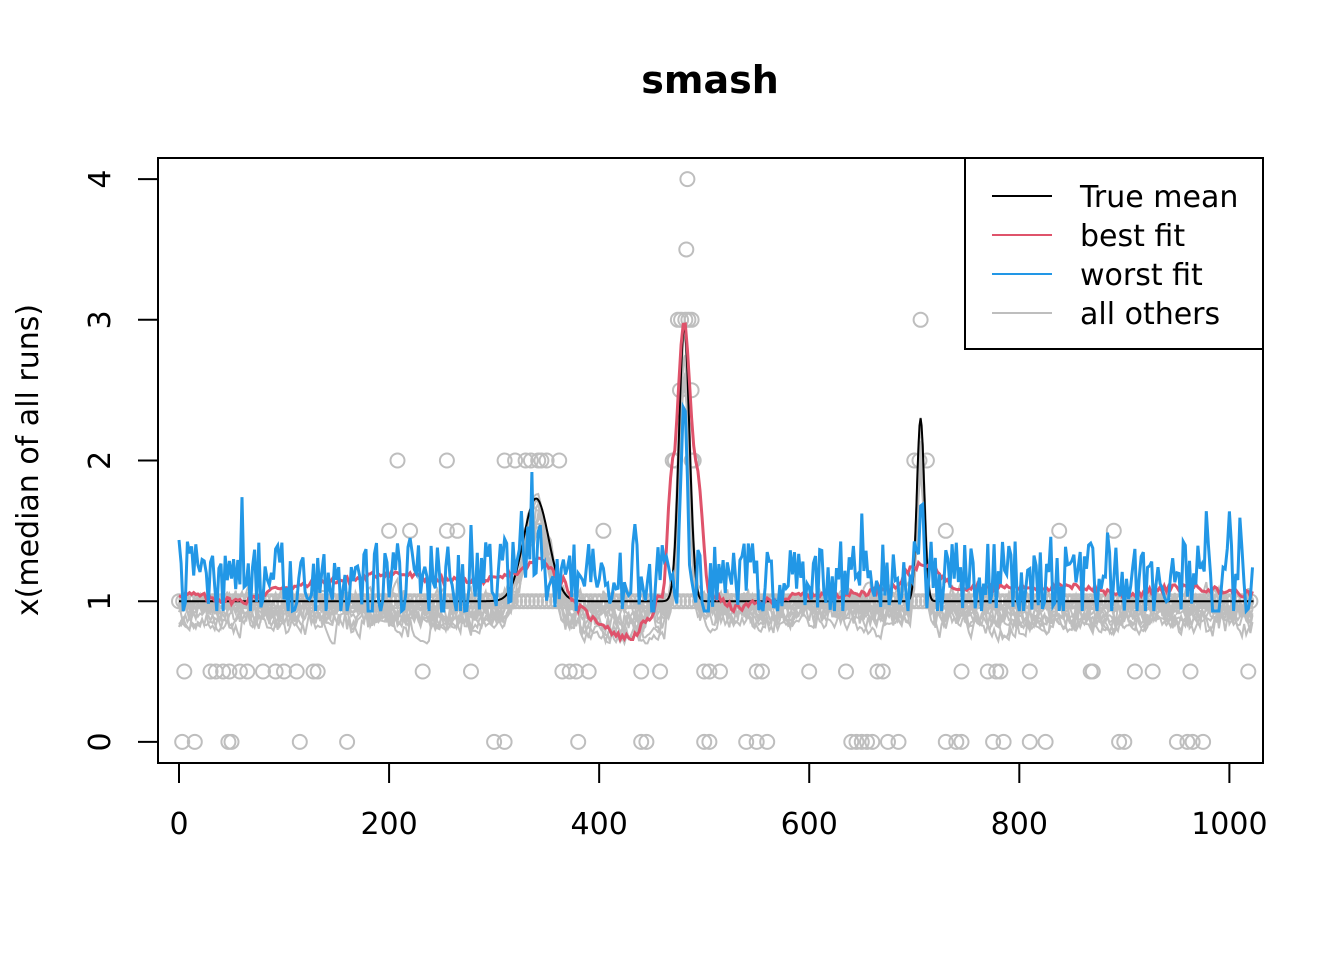  What do you see at coordinates (100, 179) in the screenshot?
I see `y-tick-label: 4` at bounding box center [100, 179].